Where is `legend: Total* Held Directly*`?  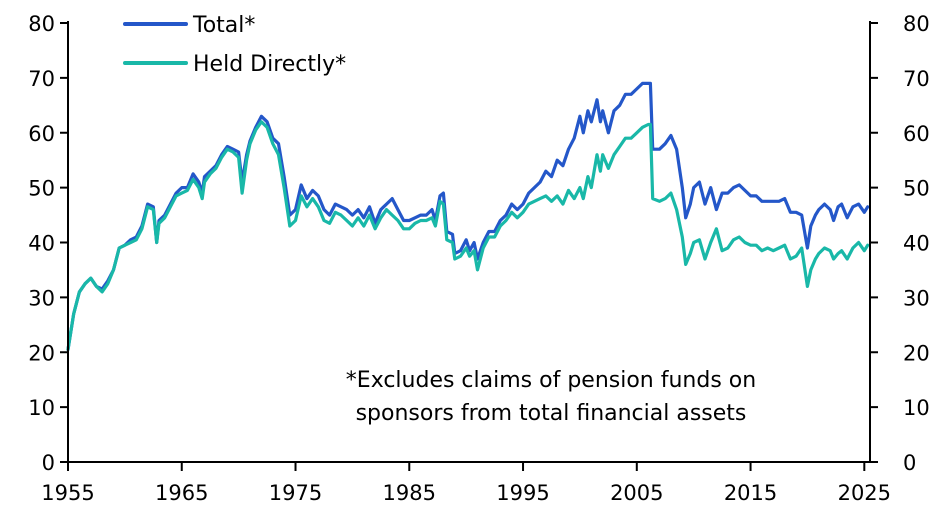 legend: Total* Held Directly* is located at coordinates (234, 45).